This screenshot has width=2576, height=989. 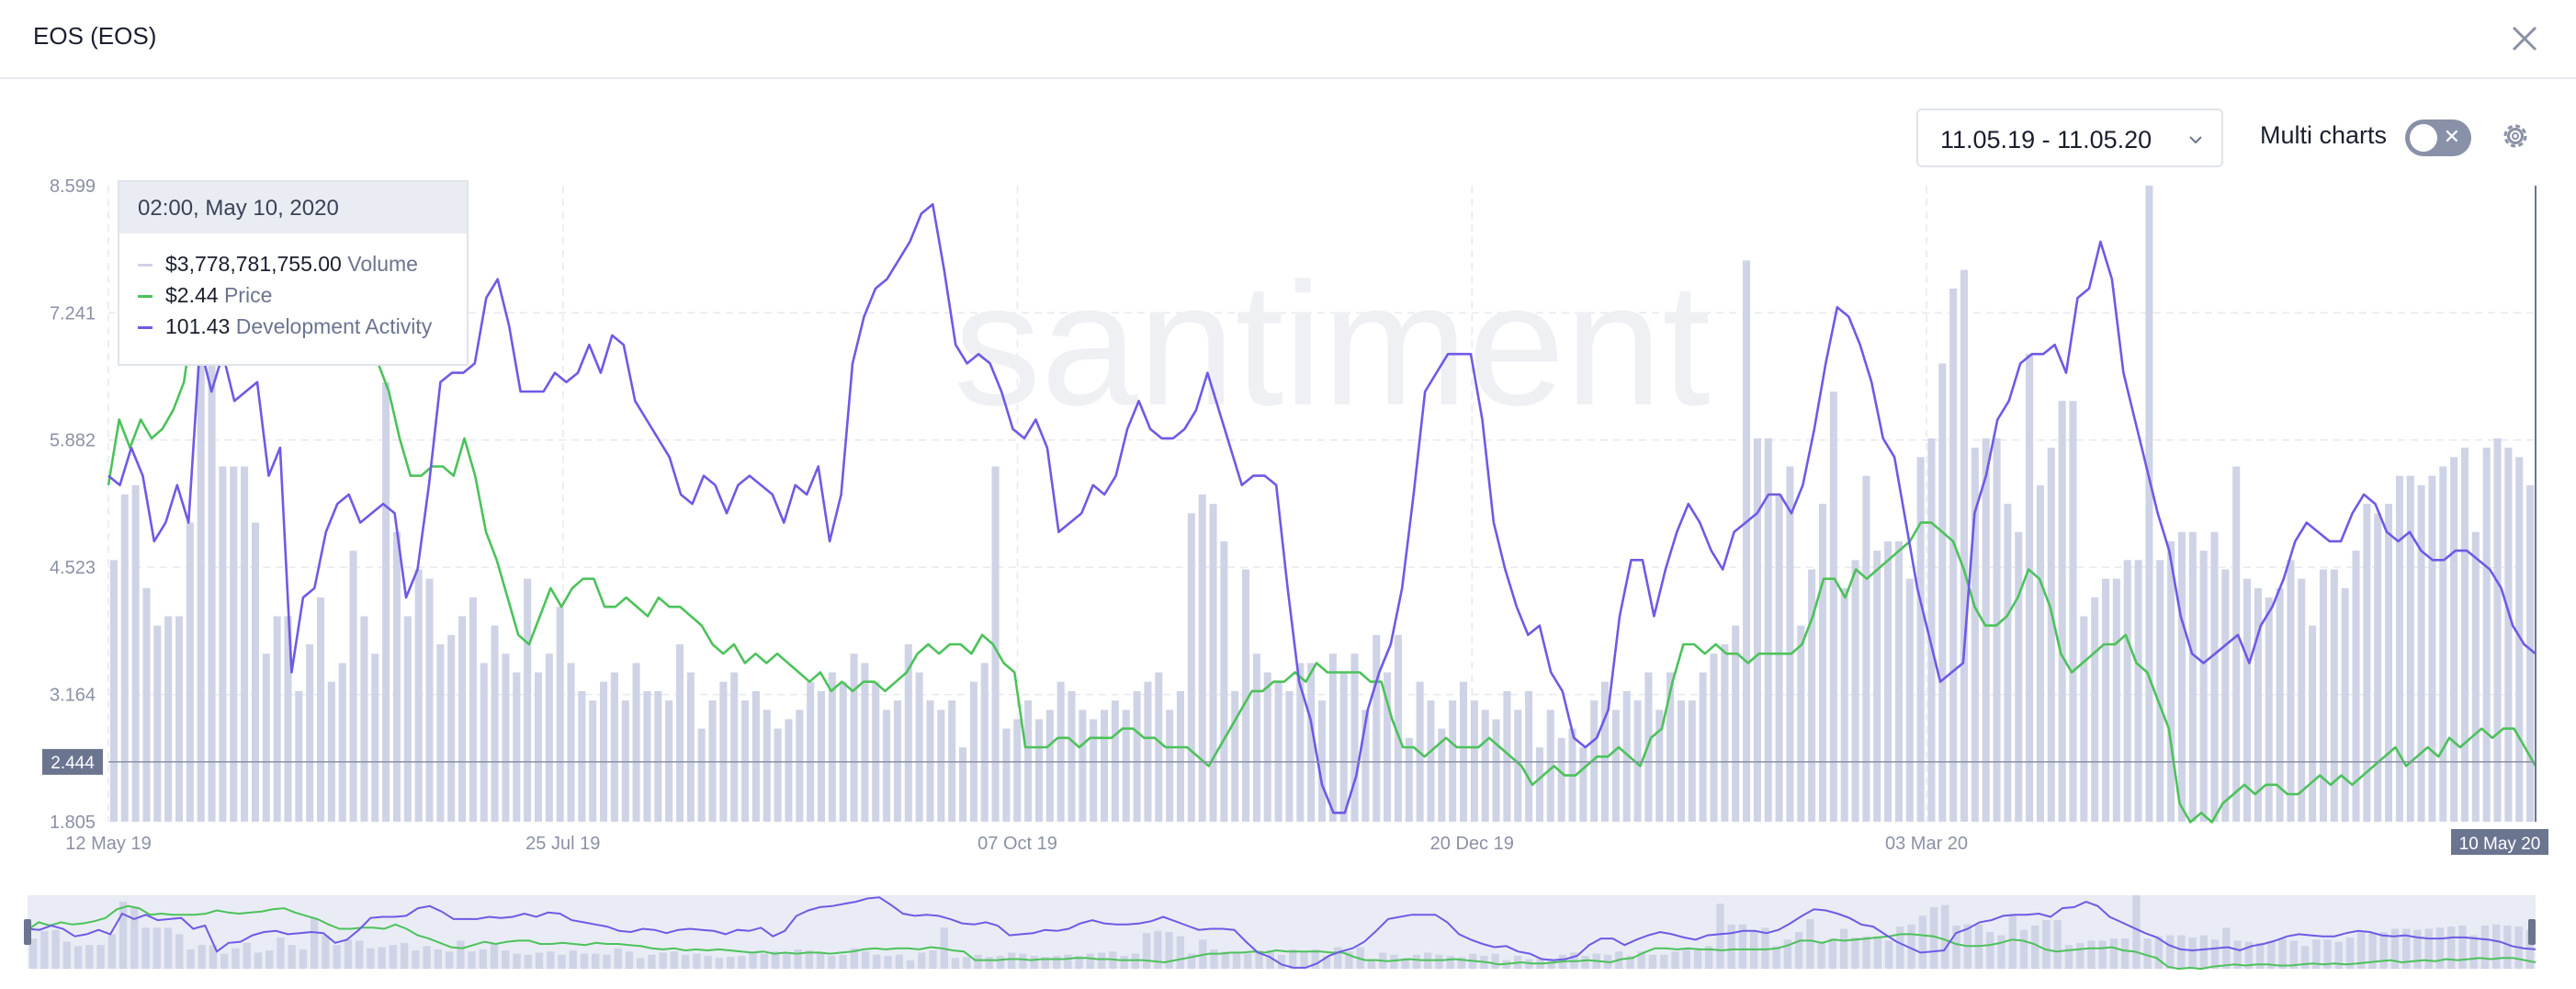 What do you see at coordinates (73, 441) in the screenshot?
I see `y-tick-label: 5.882` at bounding box center [73, 441].